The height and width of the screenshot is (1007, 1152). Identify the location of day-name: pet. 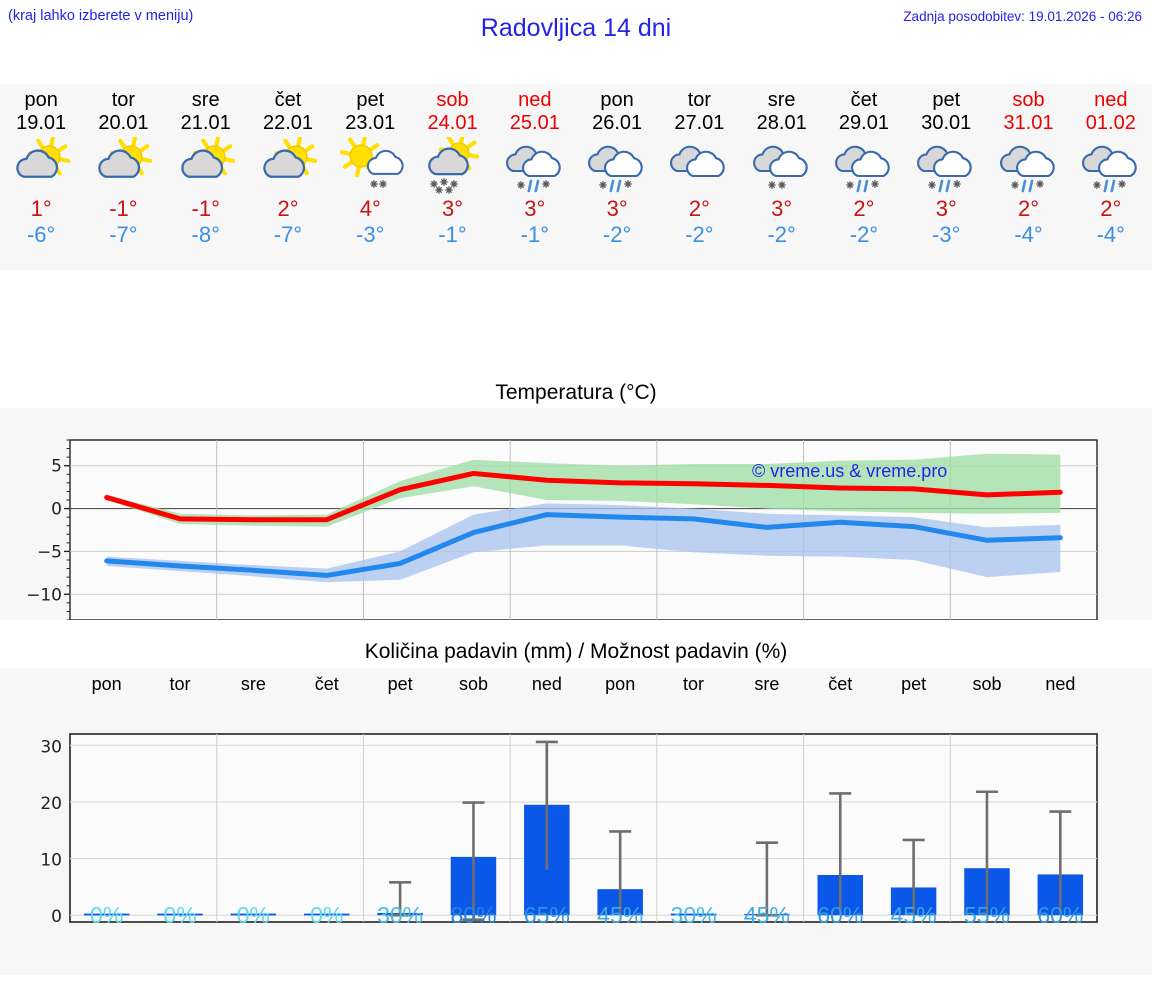
(946, 100).